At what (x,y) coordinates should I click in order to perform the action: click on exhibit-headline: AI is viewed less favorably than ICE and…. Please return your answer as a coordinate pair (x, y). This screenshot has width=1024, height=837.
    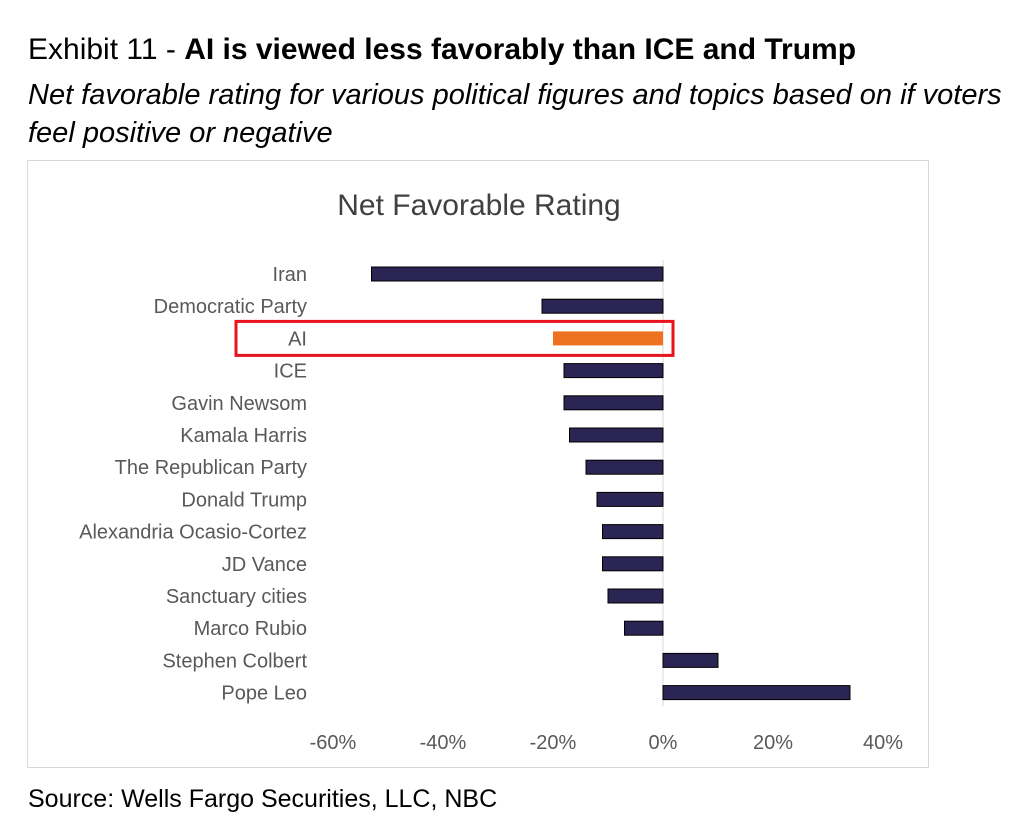
    Looking at the image, I should click on (520, 49).